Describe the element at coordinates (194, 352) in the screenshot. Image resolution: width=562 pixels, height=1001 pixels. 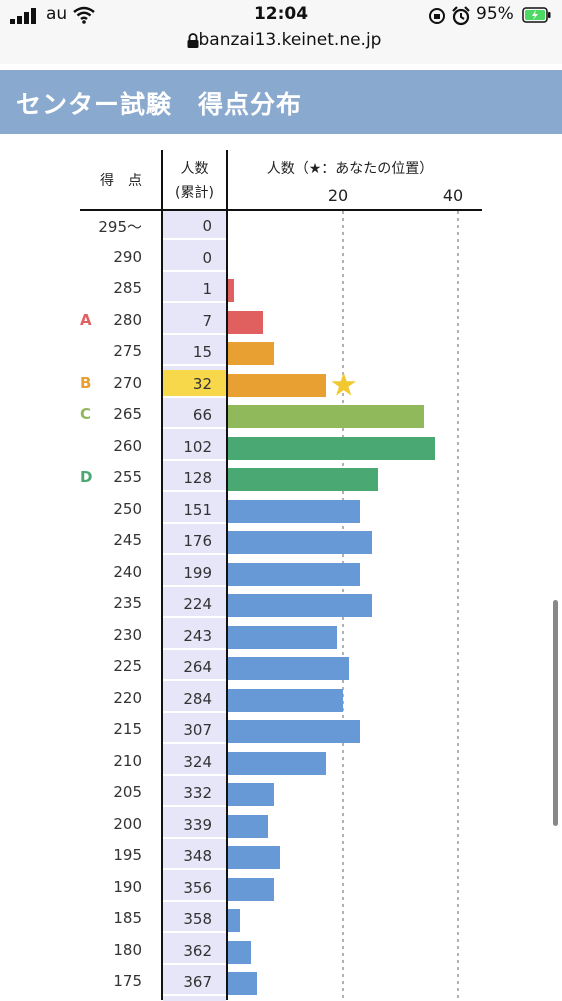
I see `cumulative-count: 15` at that location.